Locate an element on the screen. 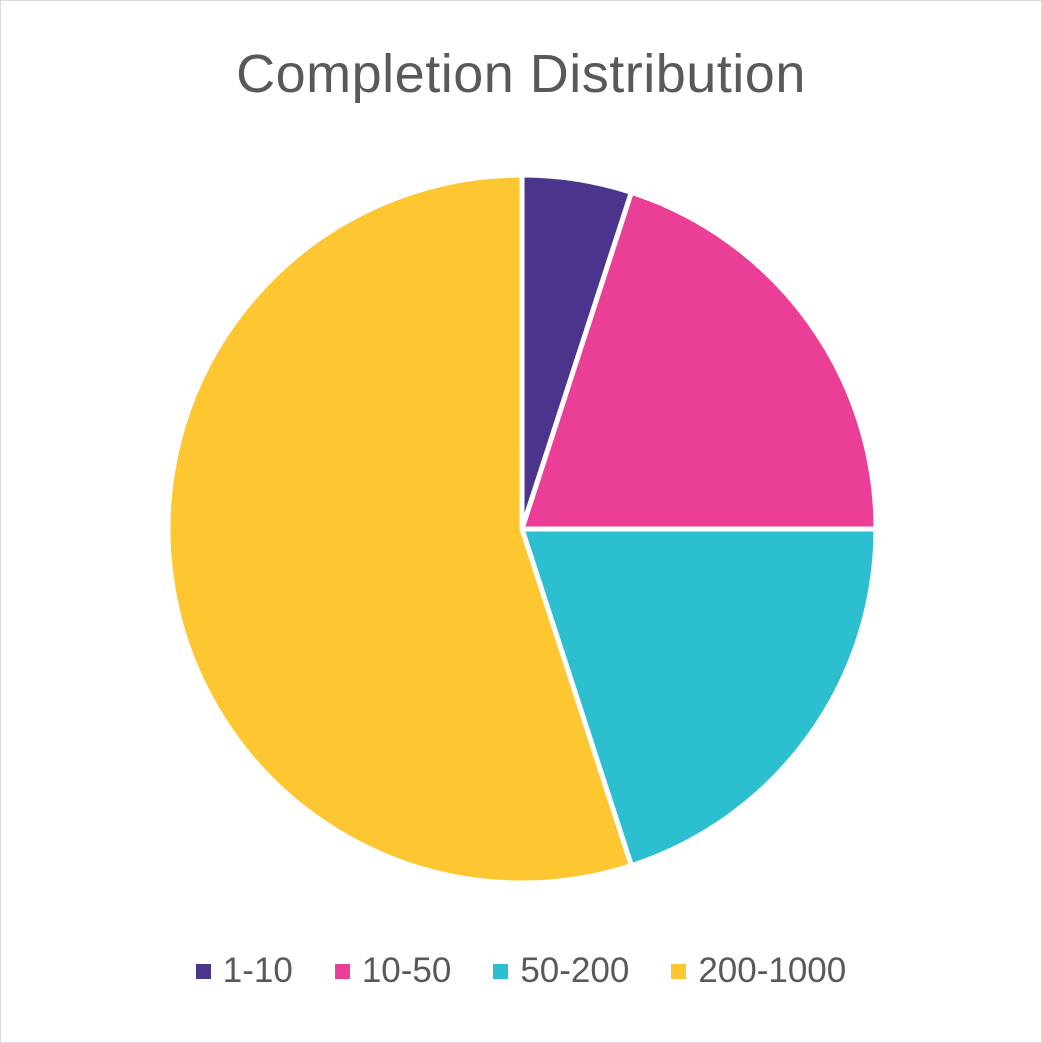  chart-title: Completion Distribution is located at coordinates (521, 74).